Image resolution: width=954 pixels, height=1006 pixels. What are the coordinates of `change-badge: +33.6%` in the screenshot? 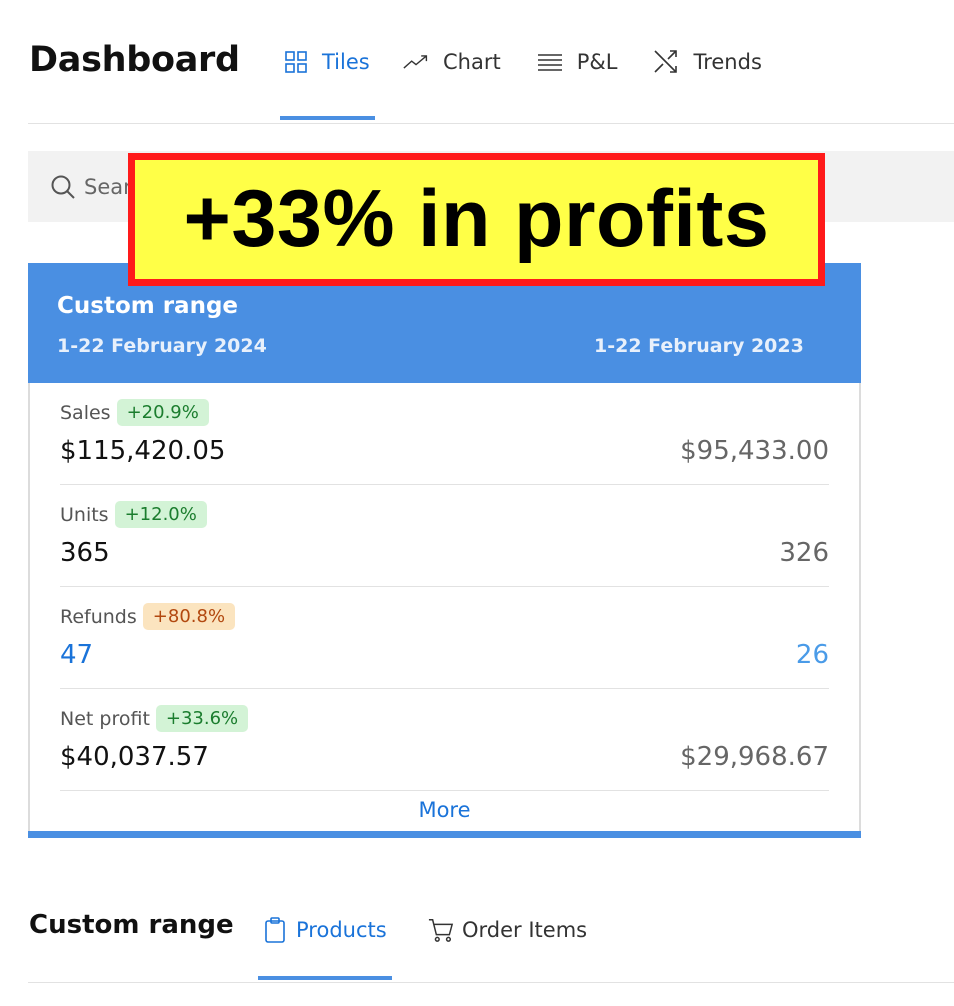 It's located at (202, 718).